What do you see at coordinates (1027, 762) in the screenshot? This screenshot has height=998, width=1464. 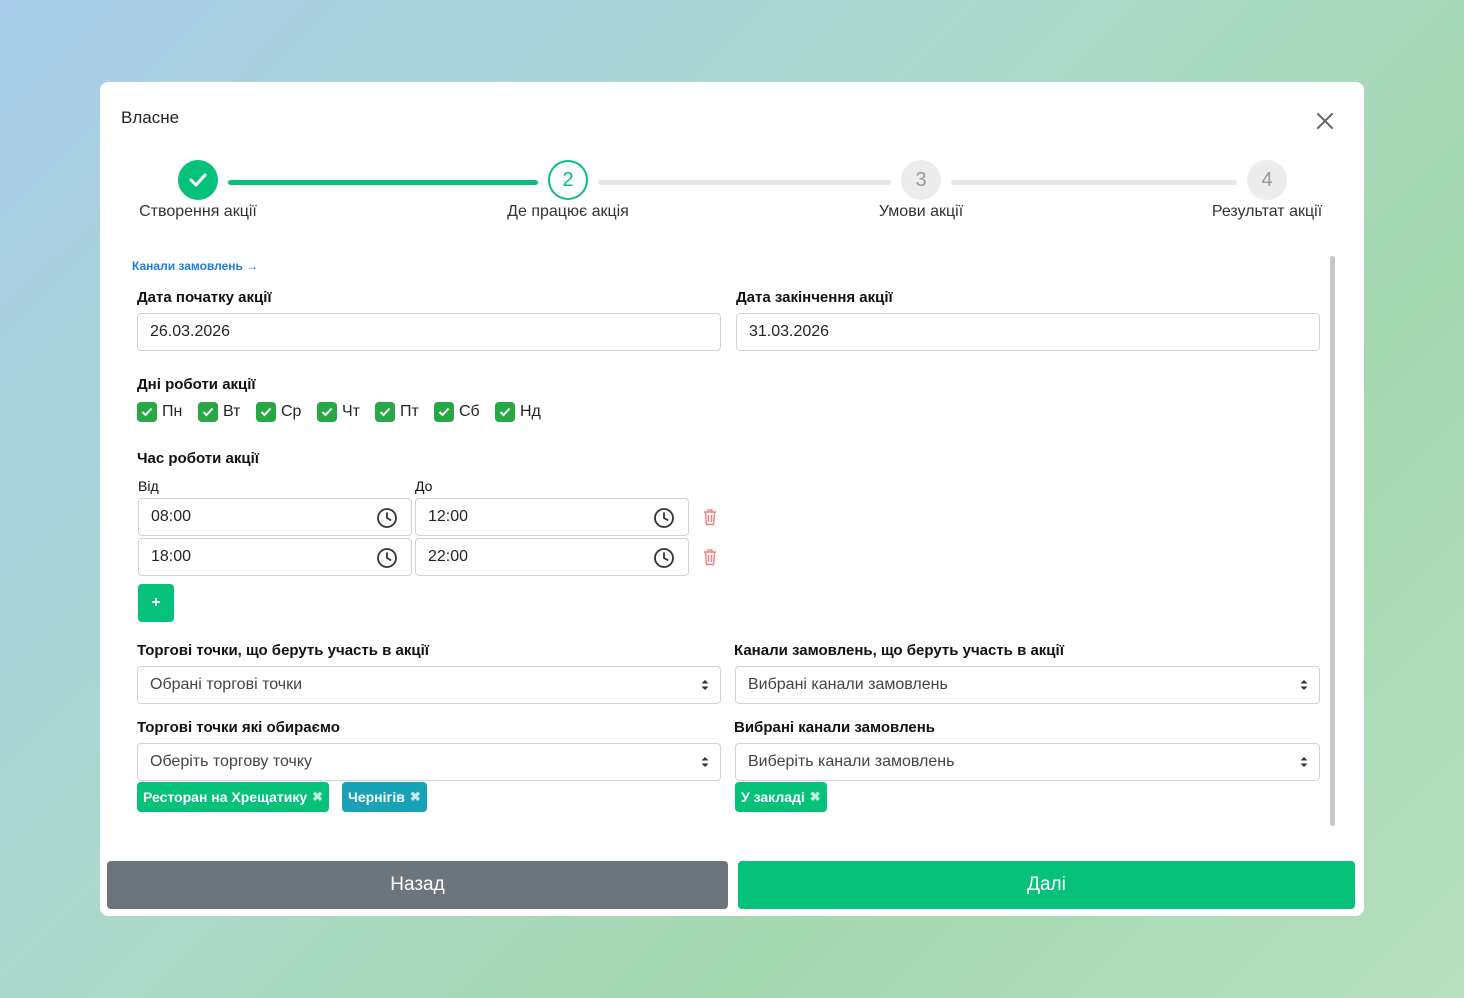 I see `channels-pick-select: Виберіть канали замовлень` at bounding box center [1027, 762].